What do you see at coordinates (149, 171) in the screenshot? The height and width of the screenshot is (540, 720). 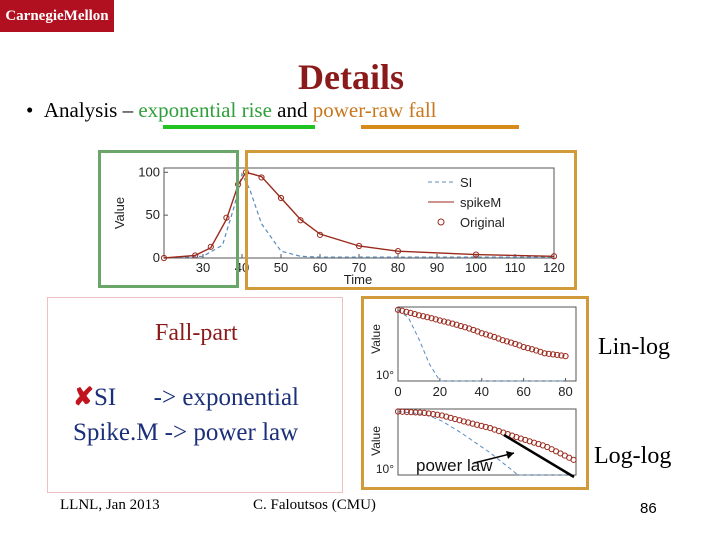 I see `y-tick-label: 100` at bounding box center [149, 171].